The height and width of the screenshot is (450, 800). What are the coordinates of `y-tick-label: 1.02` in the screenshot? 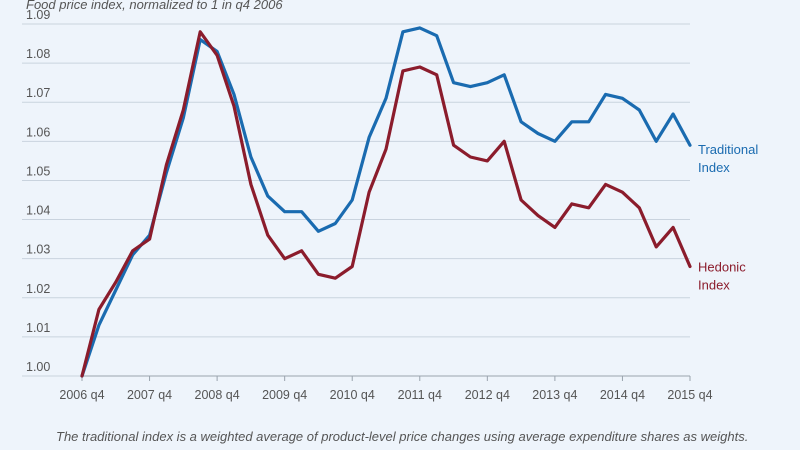 It's located at (38, 289).